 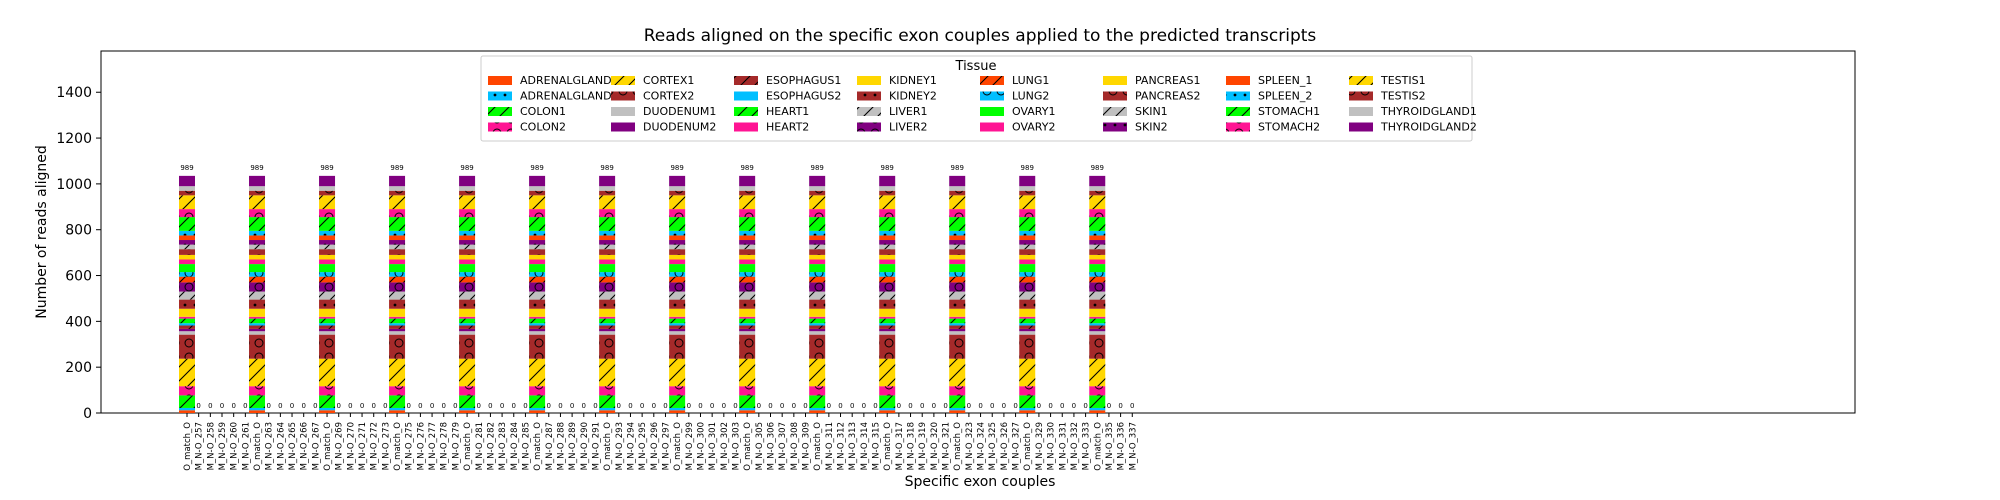 I want to click on bar-segment-adrenalgland1, so click(x=747, y=411).